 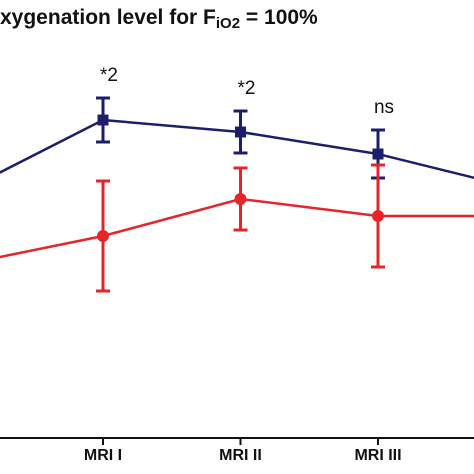 What do you see at coordinates (108, 17) in the screenshot?
I see `title-main: xygenation level for F` at bounding box center [108, 17].